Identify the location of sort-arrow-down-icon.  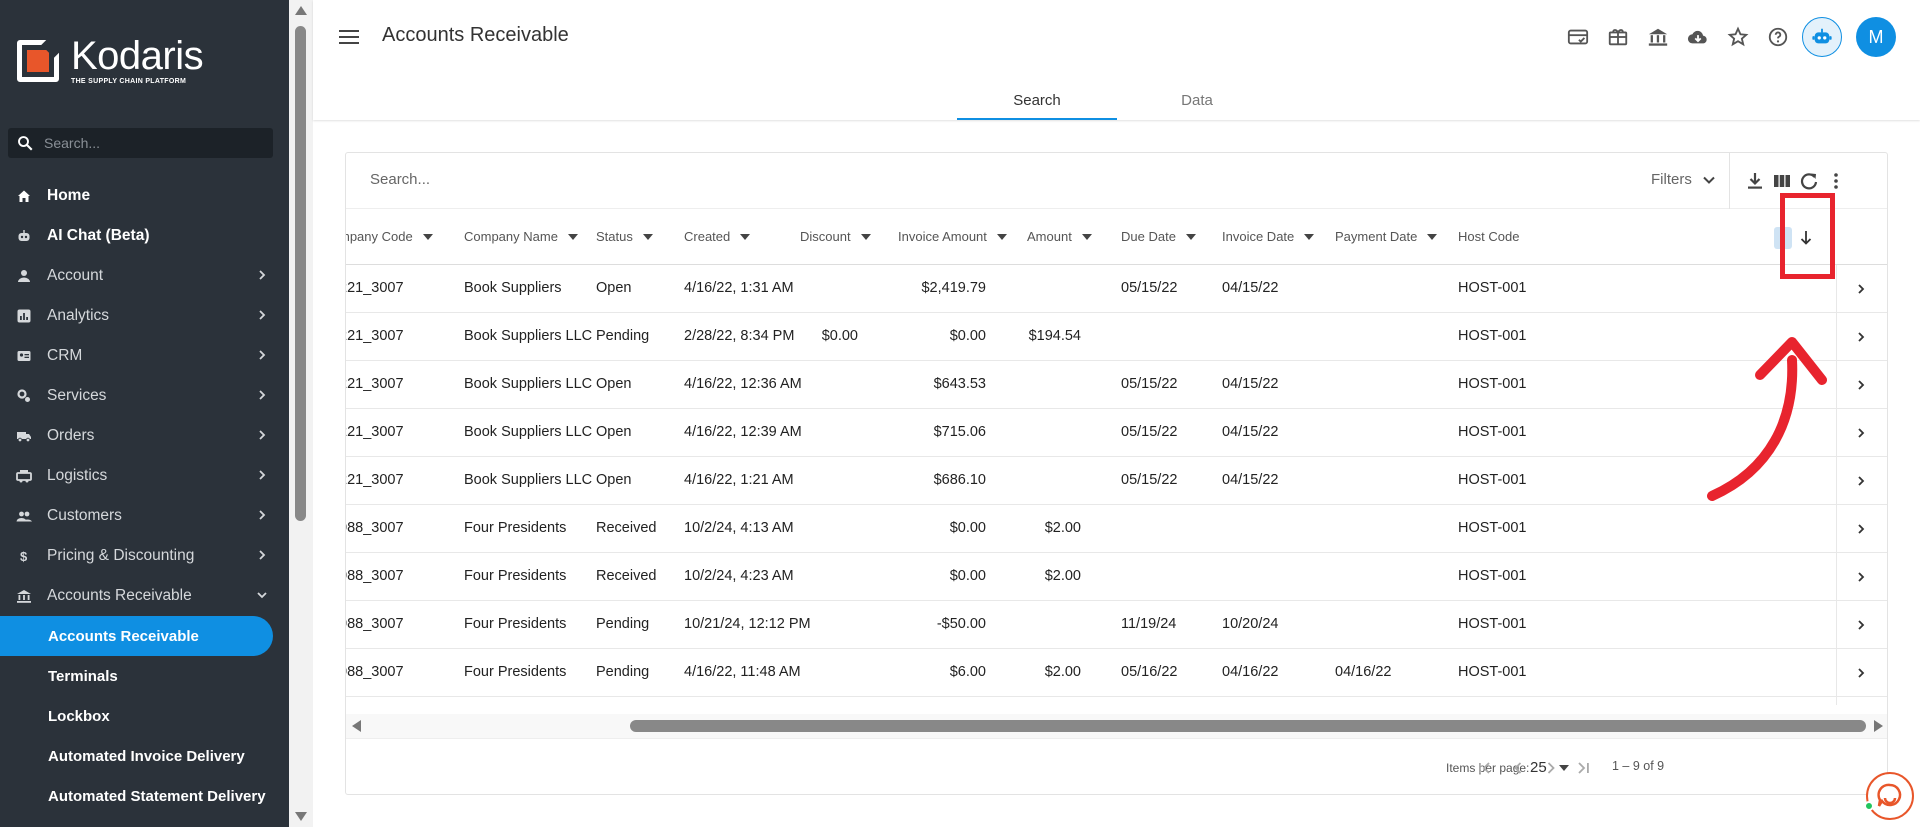
(1806, 238).